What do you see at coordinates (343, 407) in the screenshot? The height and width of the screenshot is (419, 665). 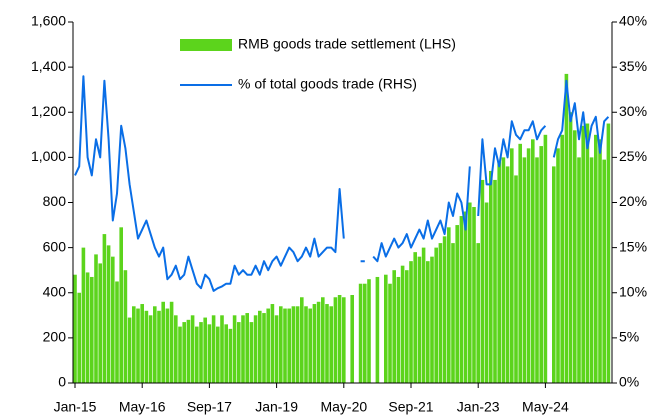 I see `x-tick-label: May-20` at bounding box center [343, 407].